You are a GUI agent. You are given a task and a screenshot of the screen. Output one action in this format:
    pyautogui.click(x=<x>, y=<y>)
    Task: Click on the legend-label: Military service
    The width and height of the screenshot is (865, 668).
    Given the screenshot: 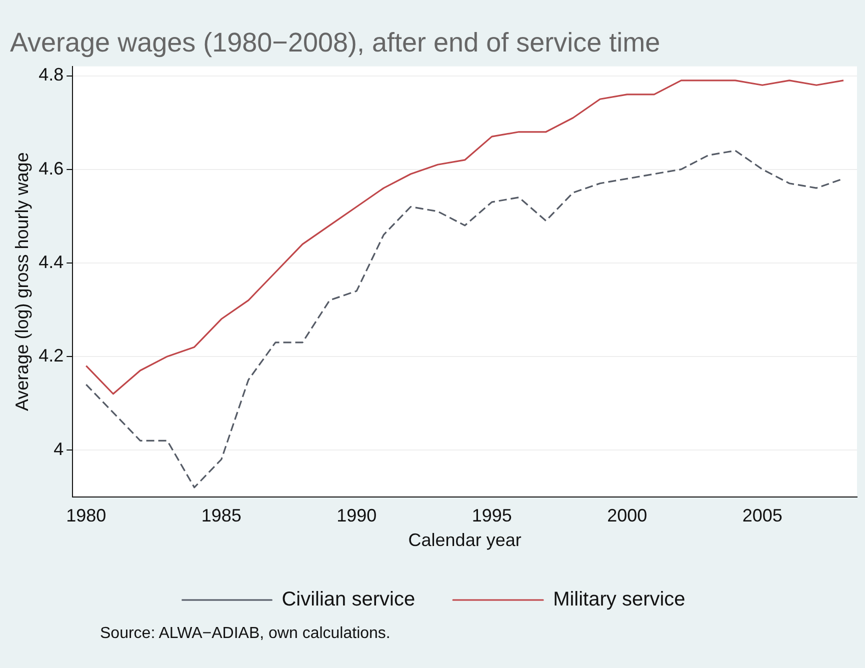 What is the action you would take?
    pyautogui.click(x=619, y=599)
    